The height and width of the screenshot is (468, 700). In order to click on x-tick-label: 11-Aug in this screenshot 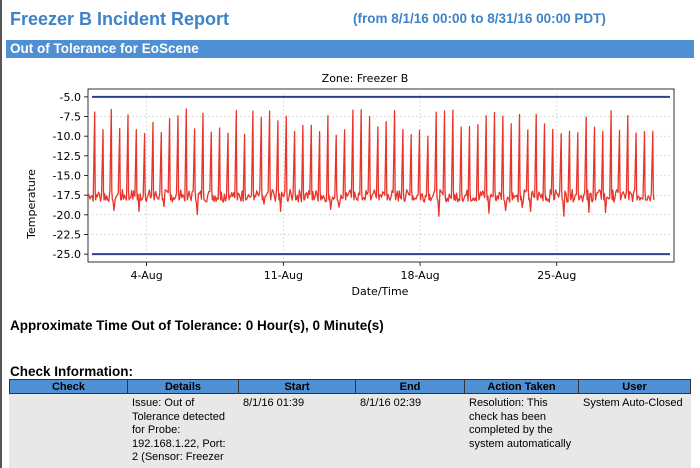, I will do `click(283, 275)`.